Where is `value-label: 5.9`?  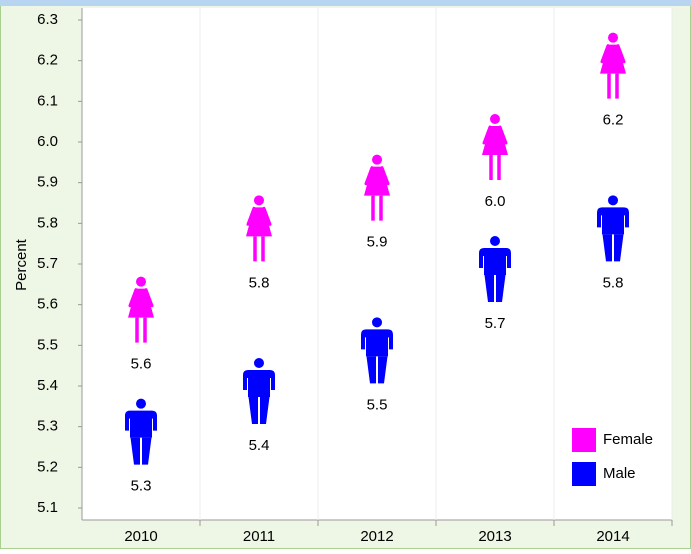 value-label: 5.9 is located at coordinates (377, 242).